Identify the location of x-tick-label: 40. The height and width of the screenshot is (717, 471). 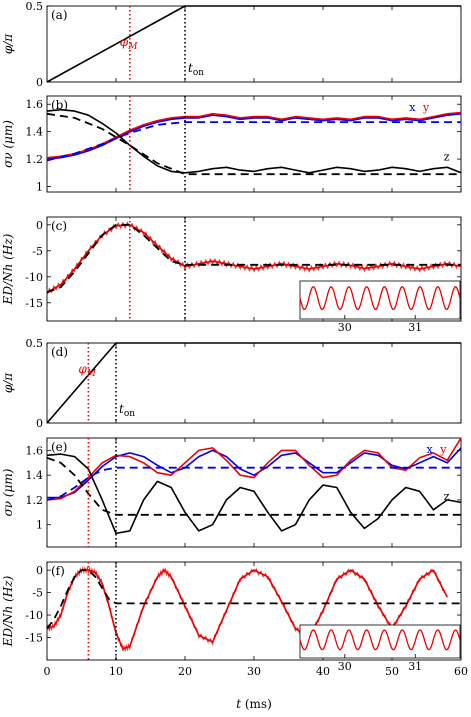
(323, 671).